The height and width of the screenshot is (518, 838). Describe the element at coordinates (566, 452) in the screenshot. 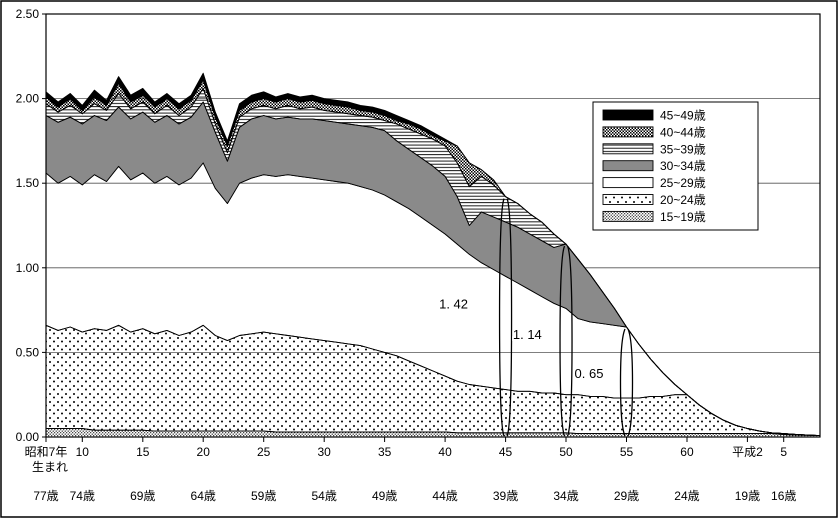

I see `x-axis-tick-label: 50` at that location.